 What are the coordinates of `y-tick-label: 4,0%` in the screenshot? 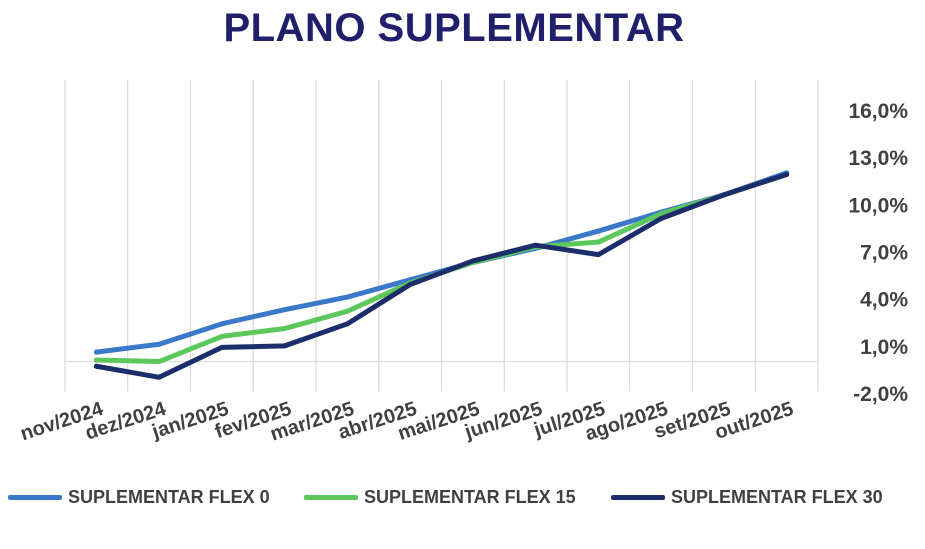 It's located at (884, 300).